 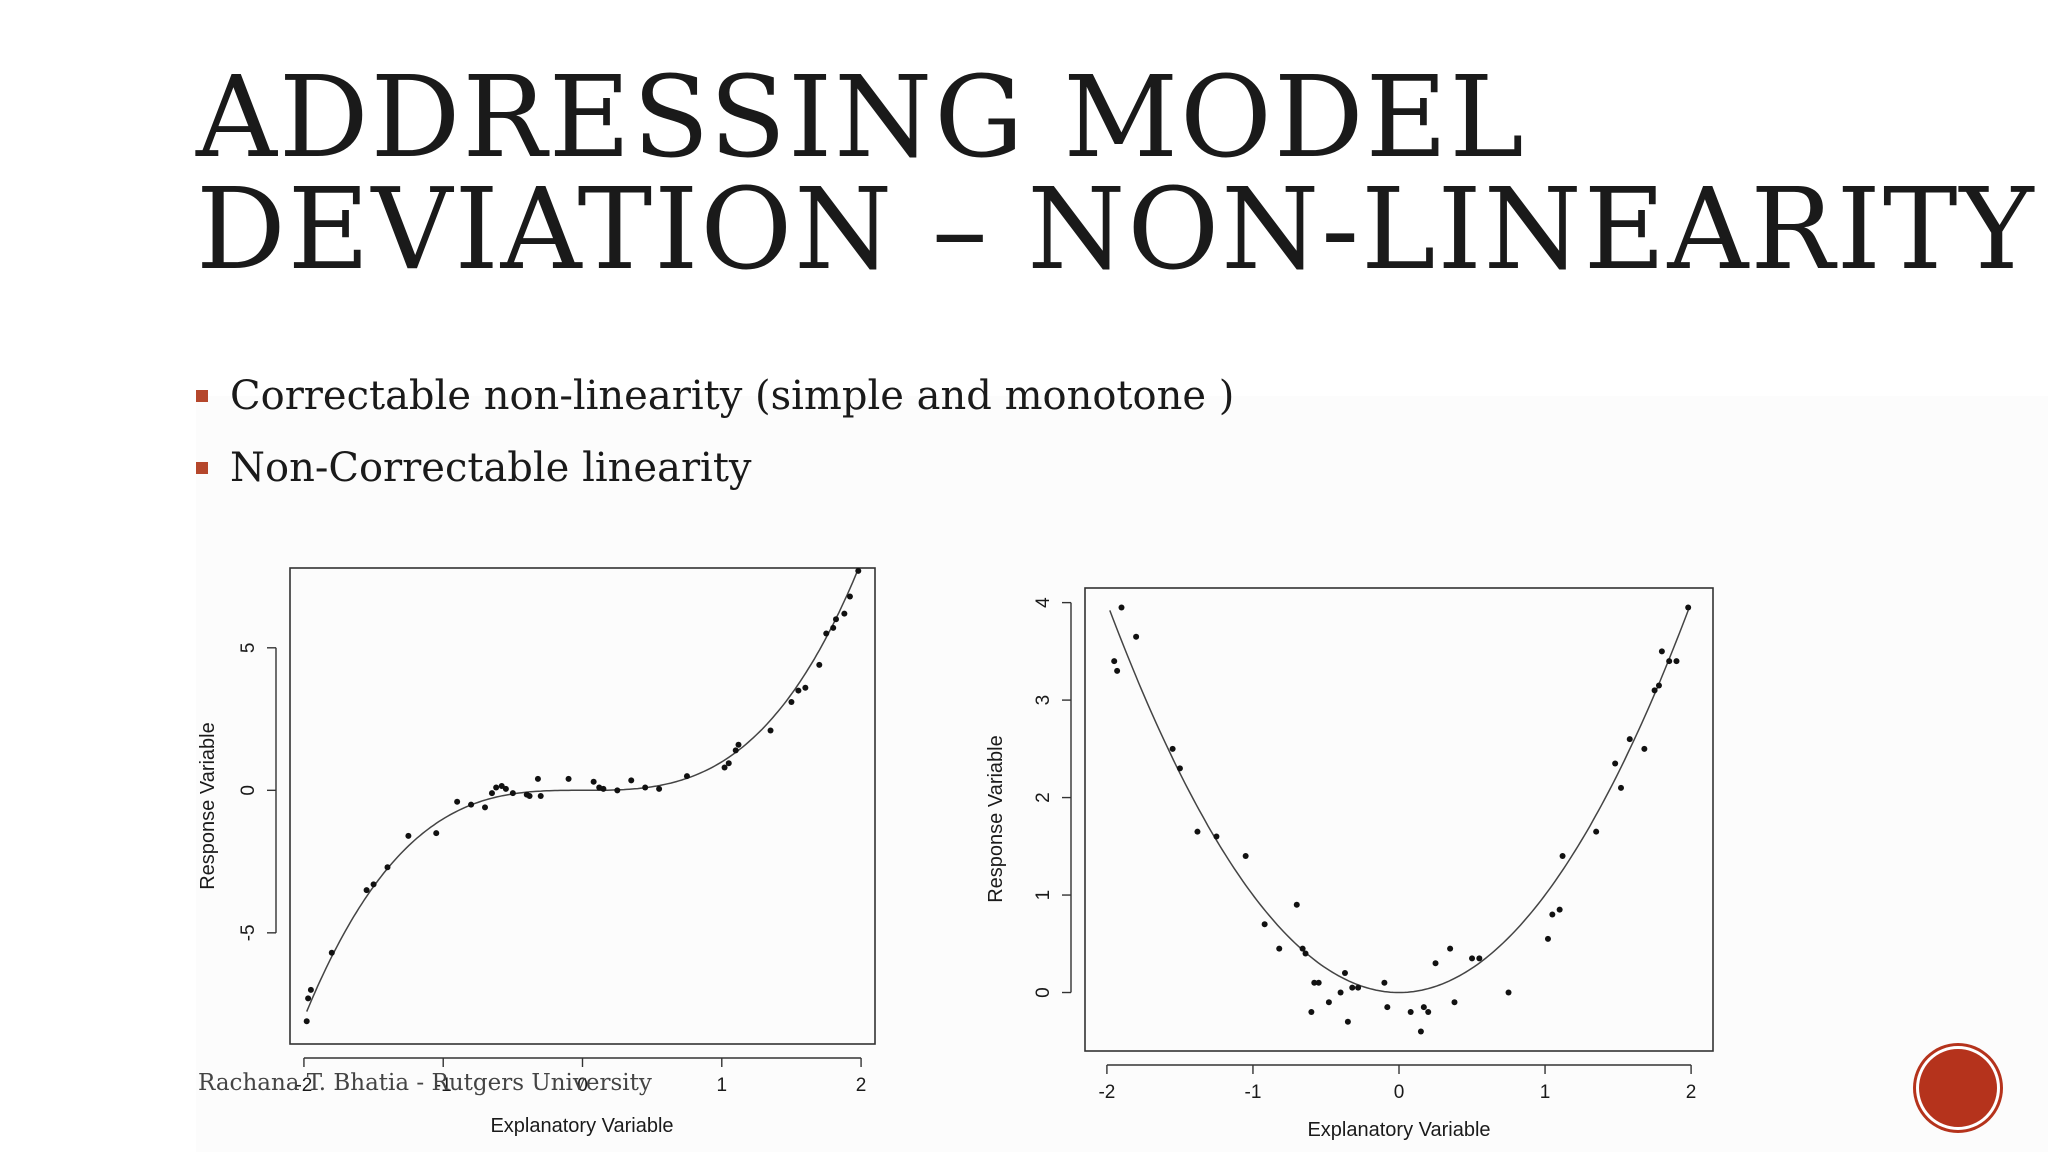 What do you see at coordinates (202, 468) in the screenshot?
I see `square-bullet-icon` at bounding box center [202, 468].